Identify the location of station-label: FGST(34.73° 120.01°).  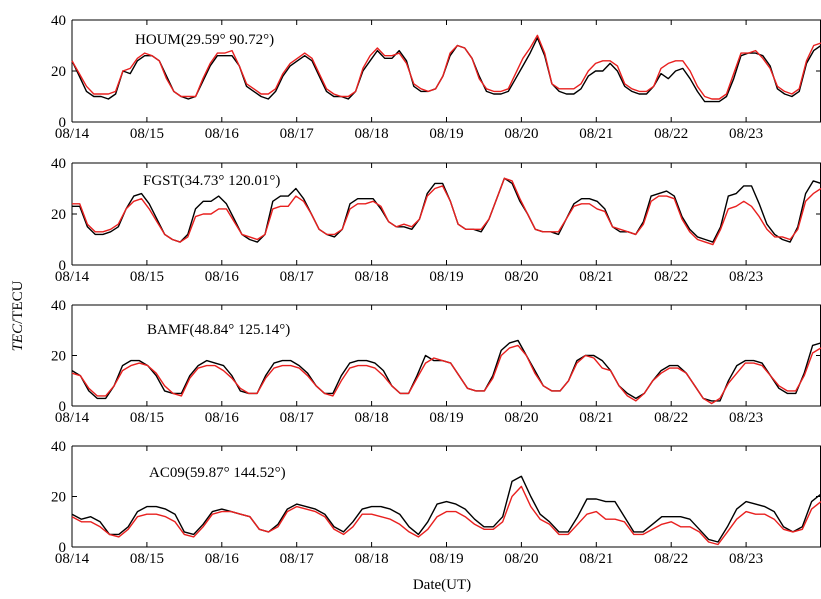
(211, 181).